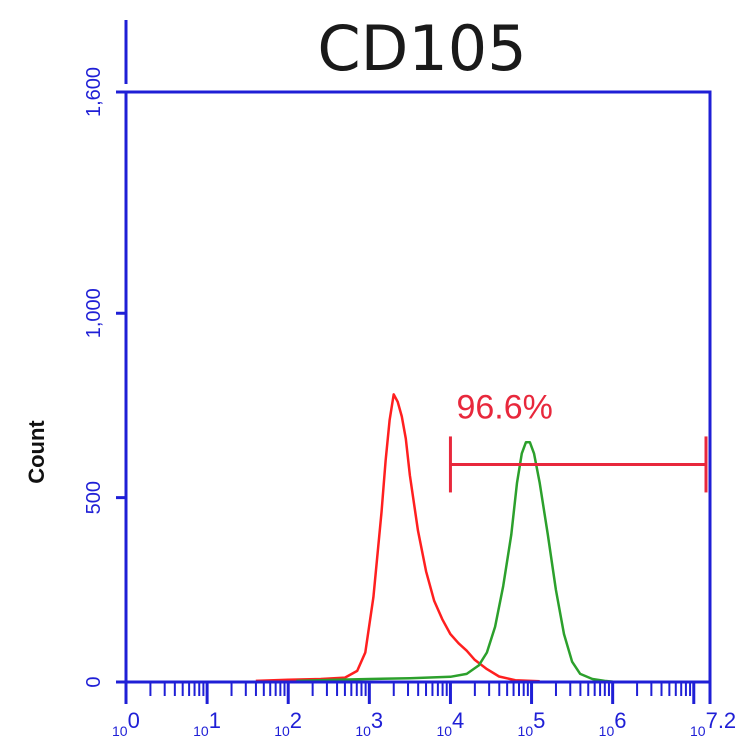 Image resolution: width=752 pixels, height=746 pixels. What do you see at coordinates (36, 452) in the screenshot?
I see `y-axis-label: Count` at bounding box center [36, 452].